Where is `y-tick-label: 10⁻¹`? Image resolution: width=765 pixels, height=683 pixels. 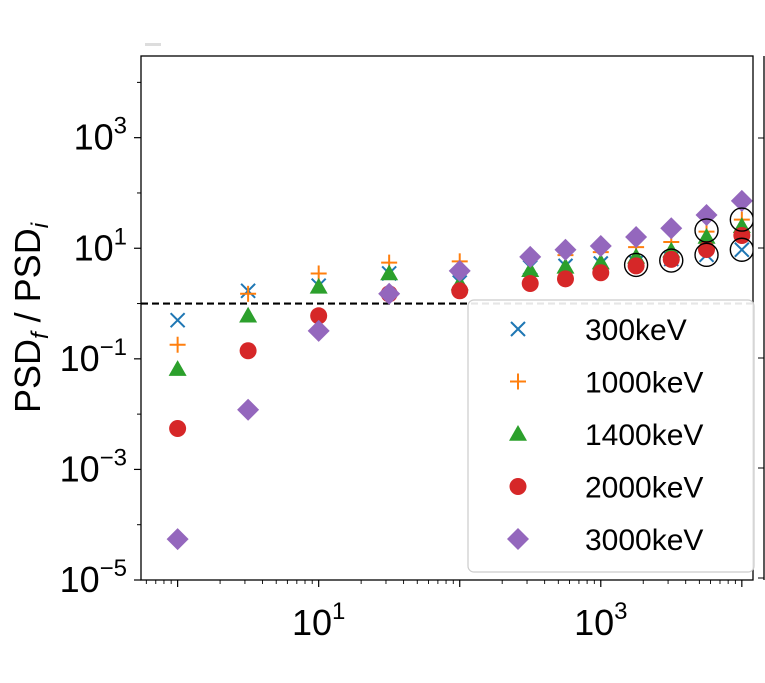 y-tick-label: 10⁻¹ is located at coordinates (93, 356).